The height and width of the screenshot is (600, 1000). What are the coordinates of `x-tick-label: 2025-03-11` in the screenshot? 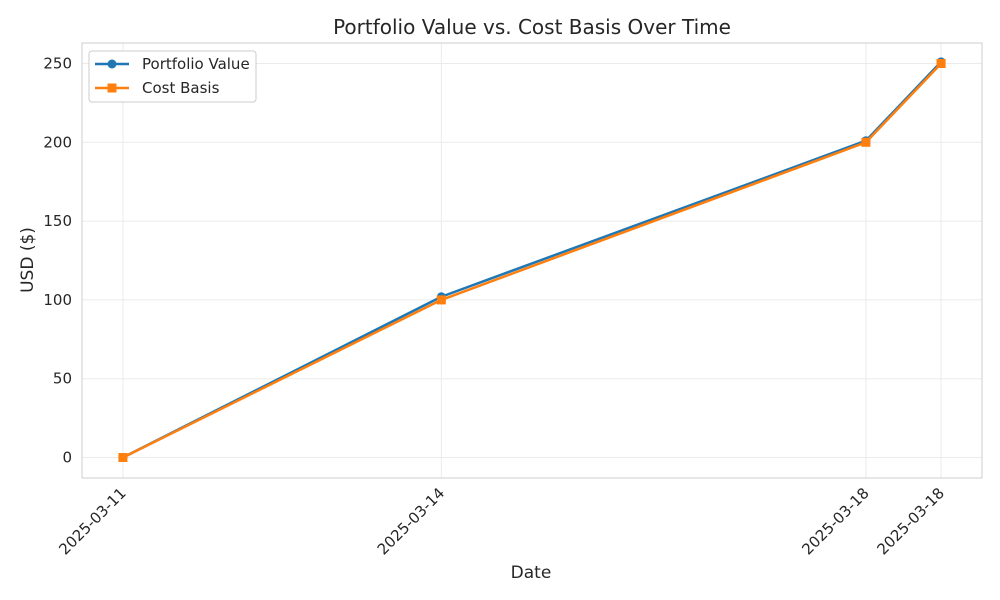 It's located at (92, 521).